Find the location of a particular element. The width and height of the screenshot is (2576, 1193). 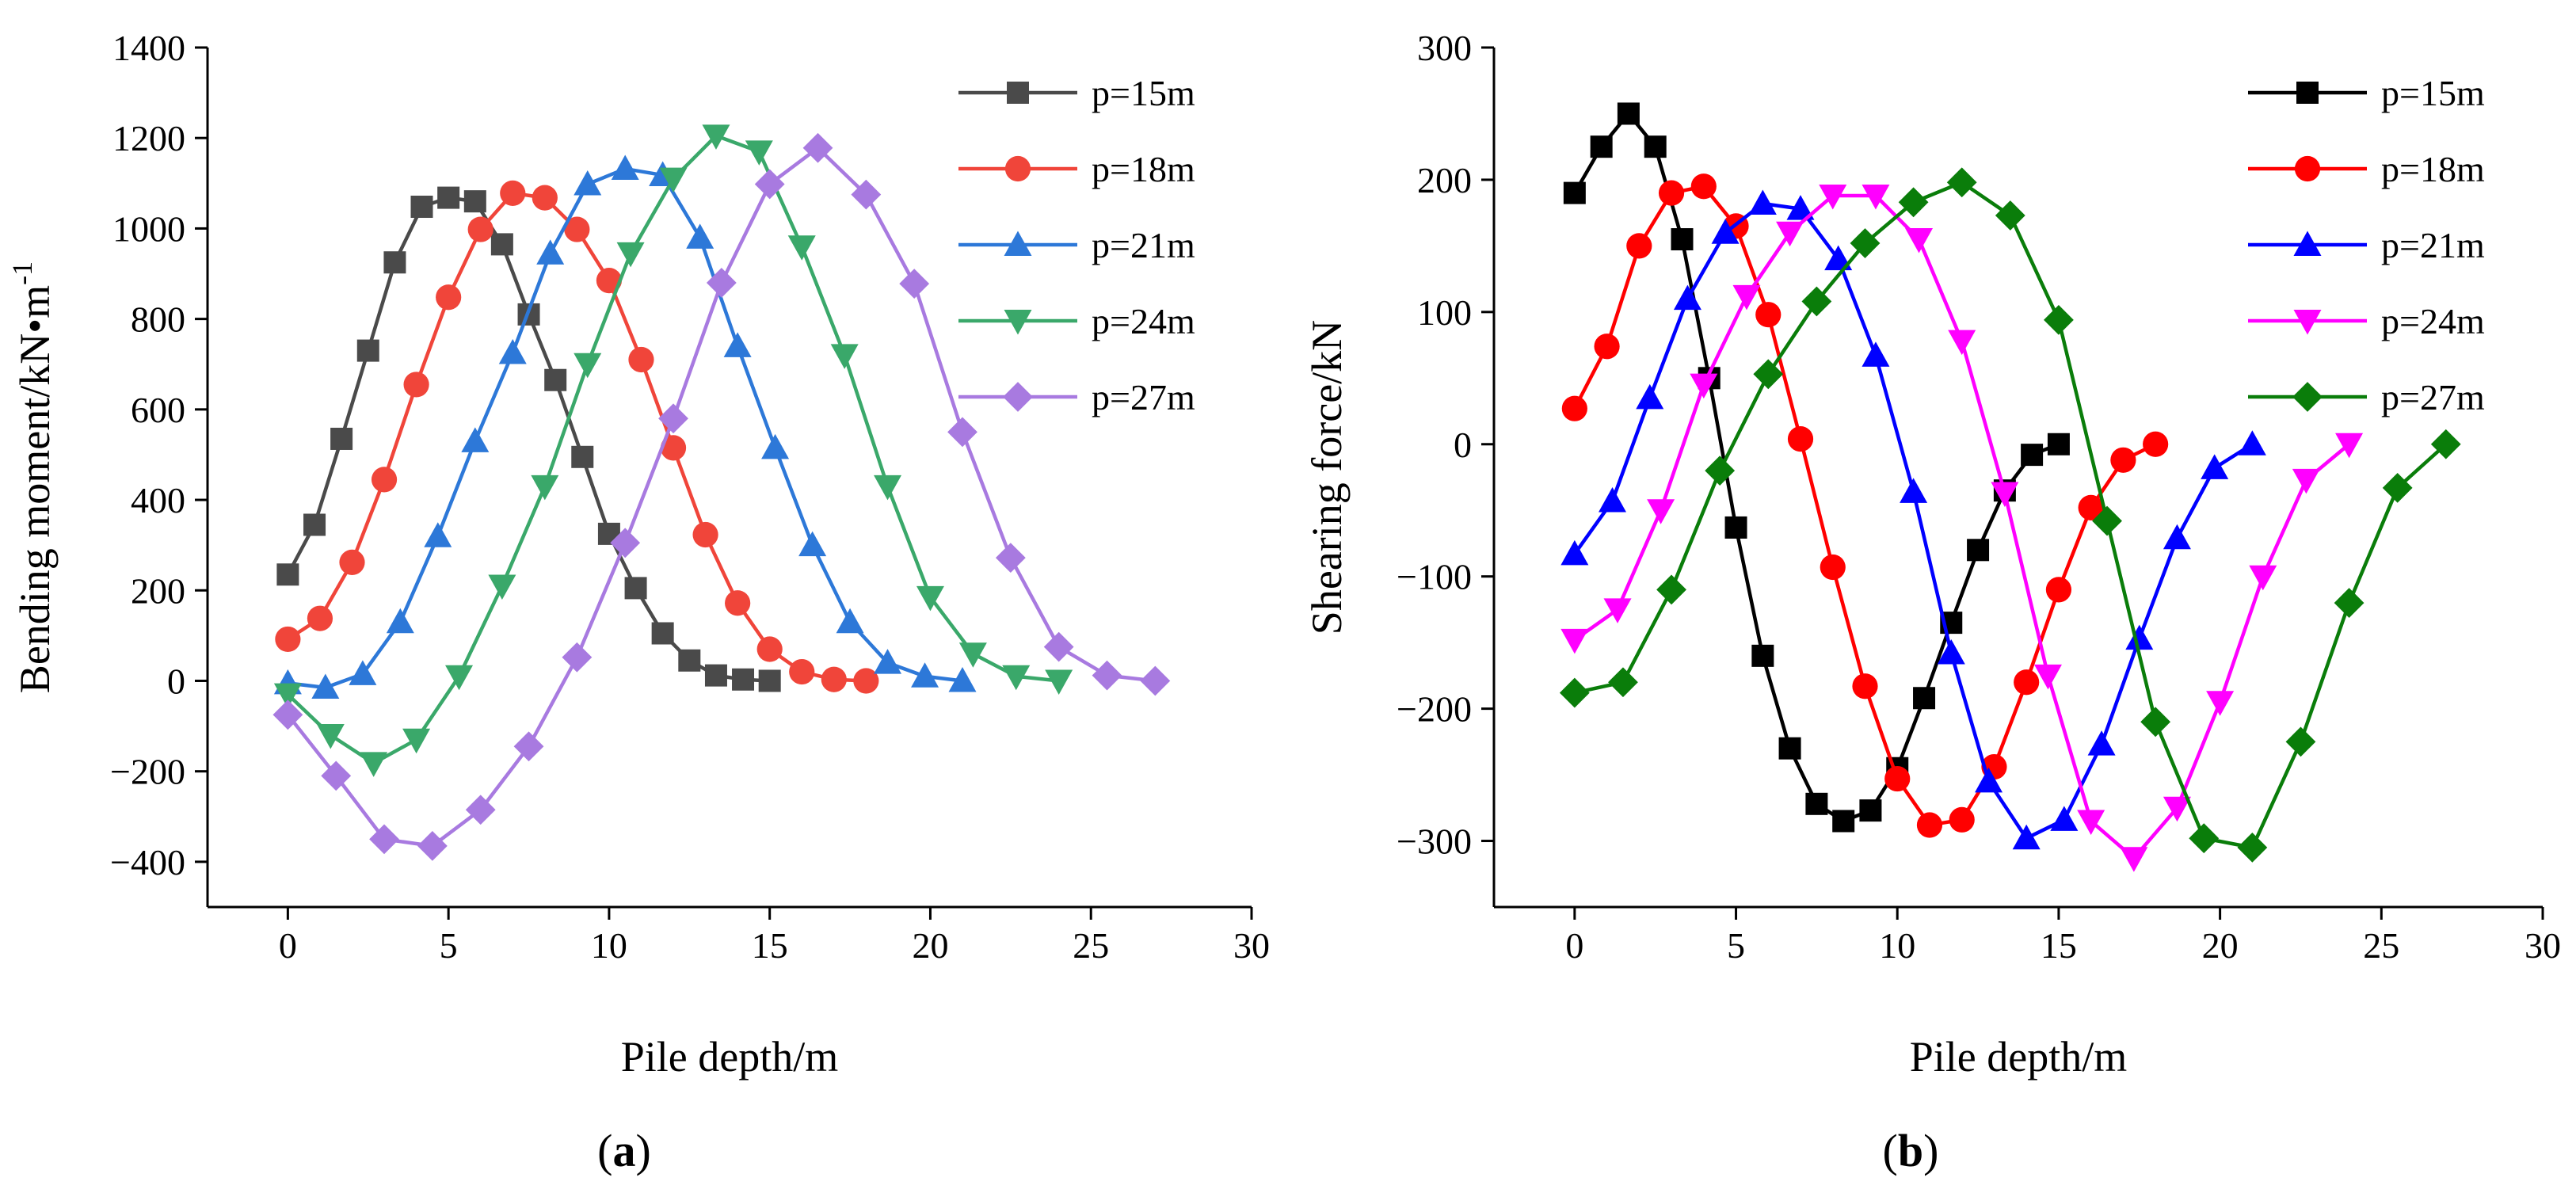

legend-entry: p=18m is located at coordinates (2366, 169).